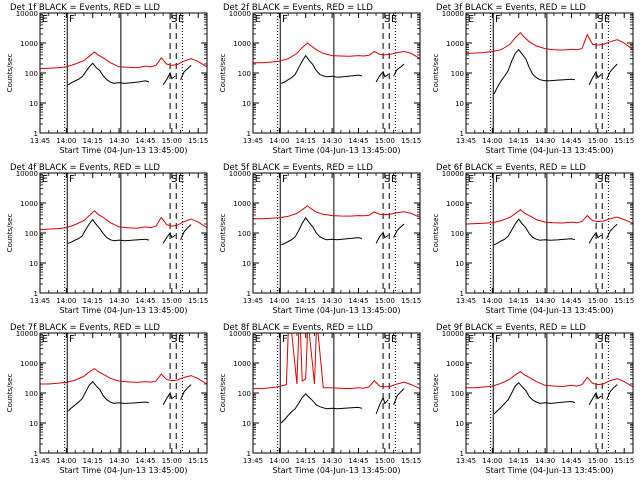 The width and height of the screenshot is (640, 480). I want to click on chart-title: Det 3f BLACK = Events, RED = LLD, so click(511, 8).